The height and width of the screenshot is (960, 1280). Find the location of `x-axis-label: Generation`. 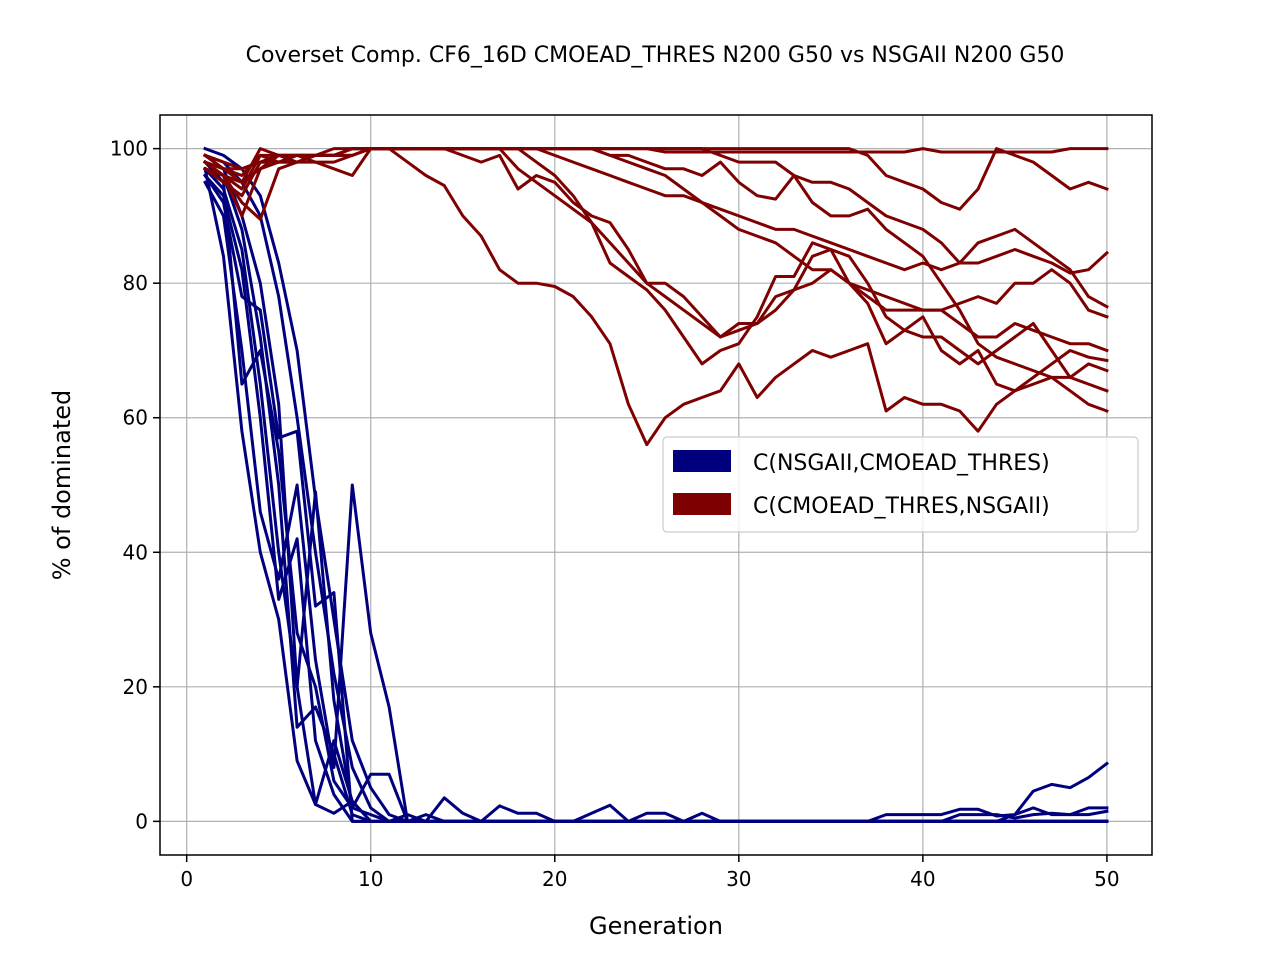

x-axis-label: Generation is located at coordinates (656, 926).